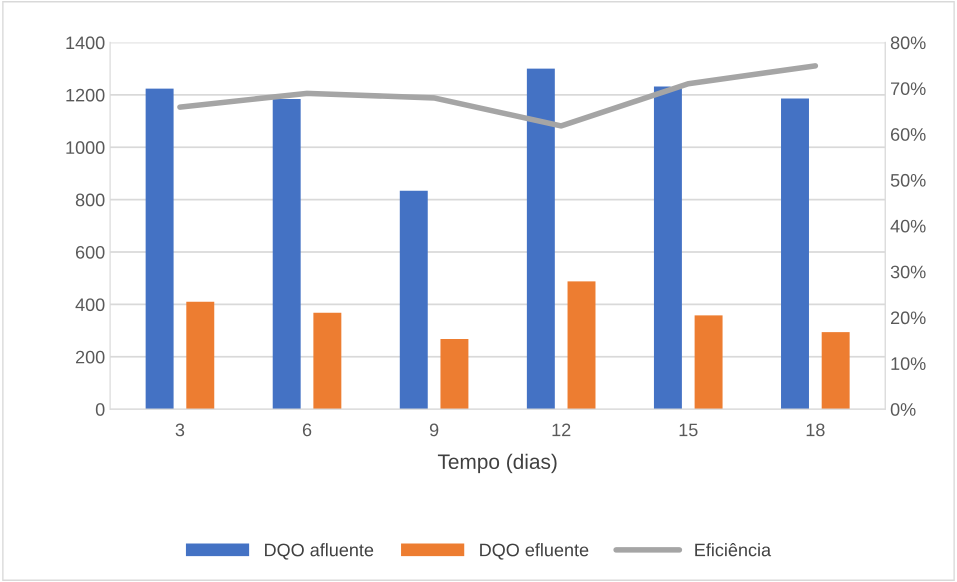 The width and height of the screenshot is (957, 582). I want to click on x-tick-label: 12, so click(561, 430).